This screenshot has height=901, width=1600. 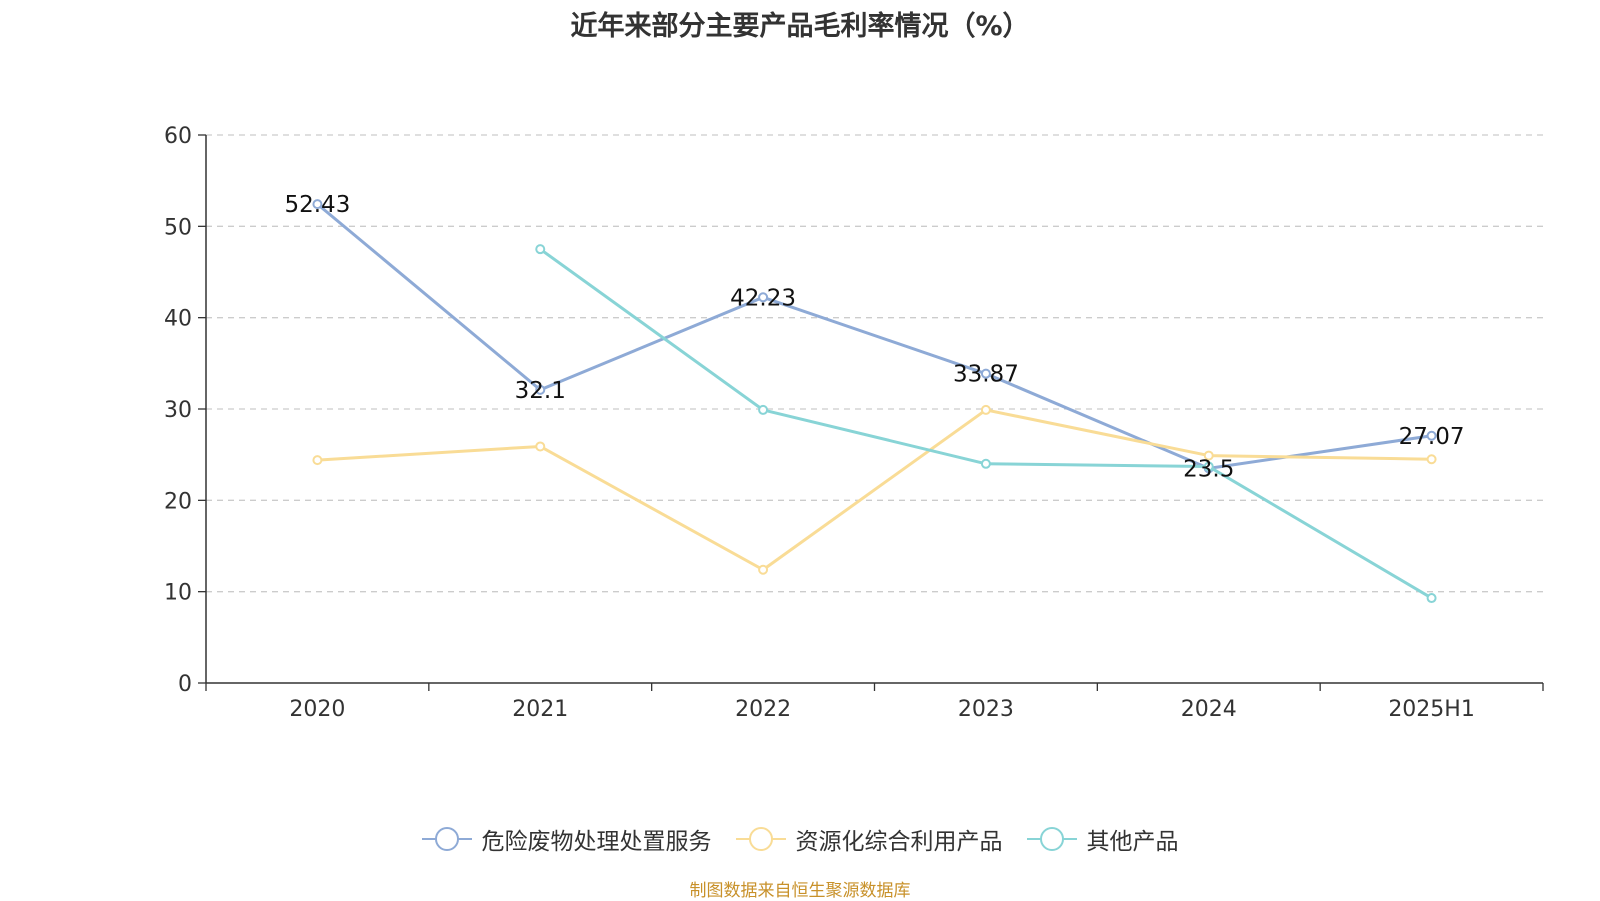 What do you see at coordinates (1132, 842) in the screenshot?
I see `legend-label: 其他产品` at bounding box center [1132, 842].